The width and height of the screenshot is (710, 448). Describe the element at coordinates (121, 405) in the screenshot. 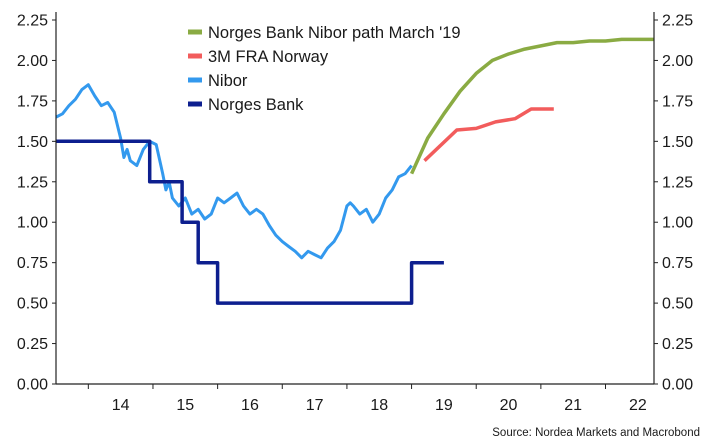

I see `x-tick-label-0: 14` at that location.